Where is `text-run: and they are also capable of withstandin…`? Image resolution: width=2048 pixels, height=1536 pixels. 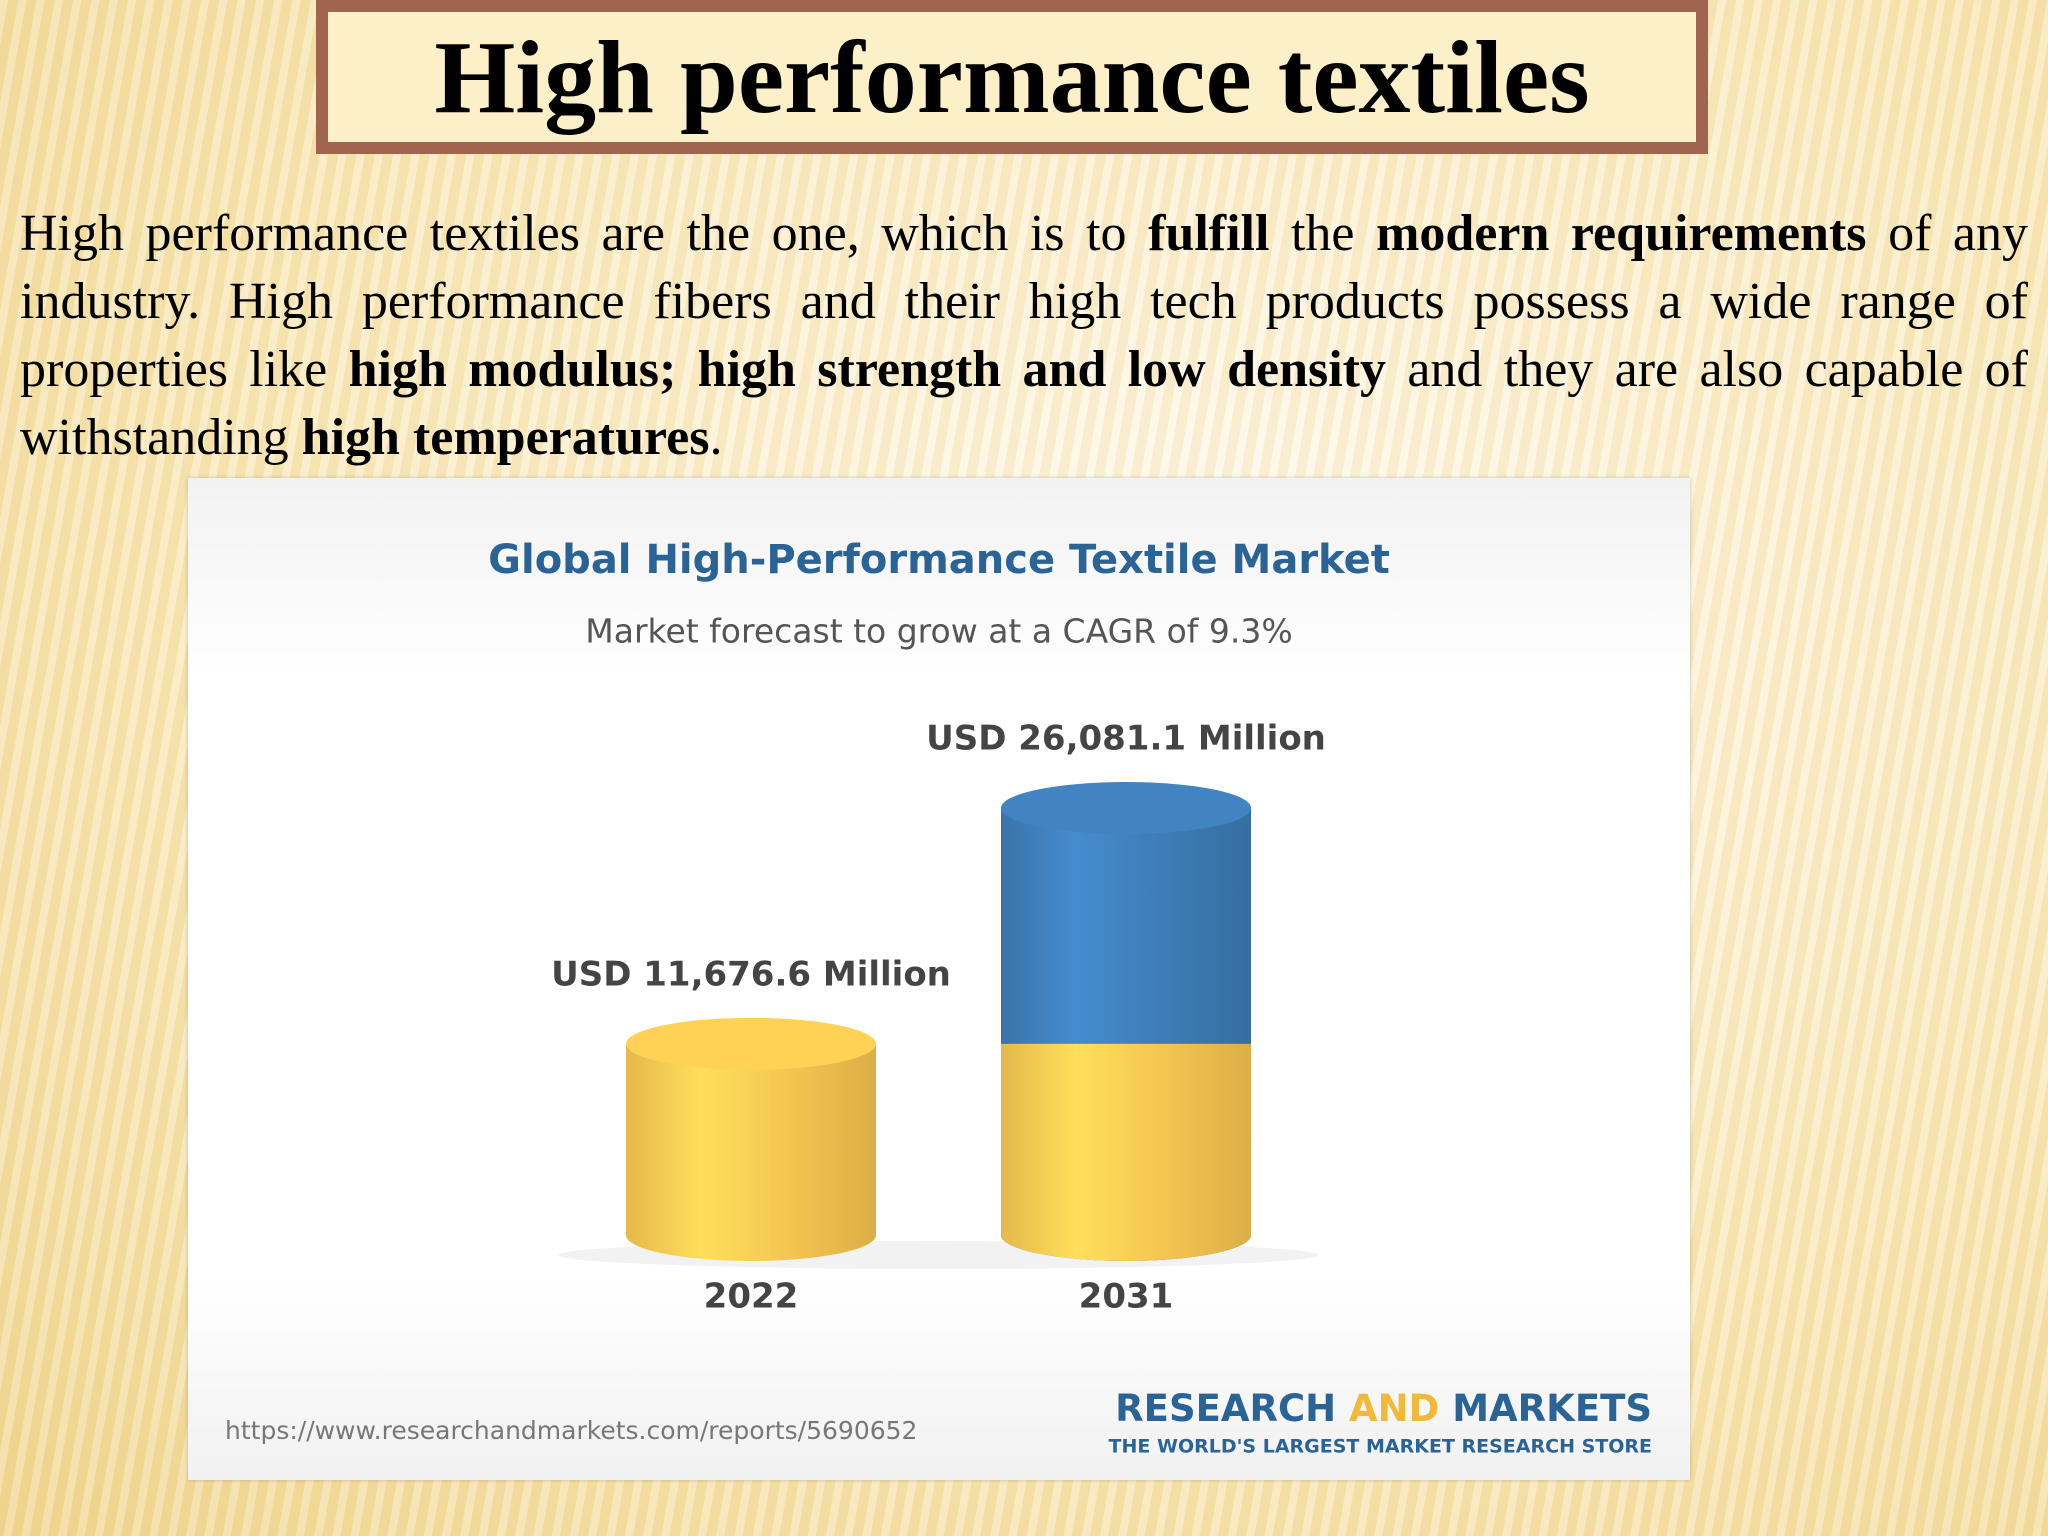 text-run: and they are also capable of withstandin… is located at coordinates (1024, 403).